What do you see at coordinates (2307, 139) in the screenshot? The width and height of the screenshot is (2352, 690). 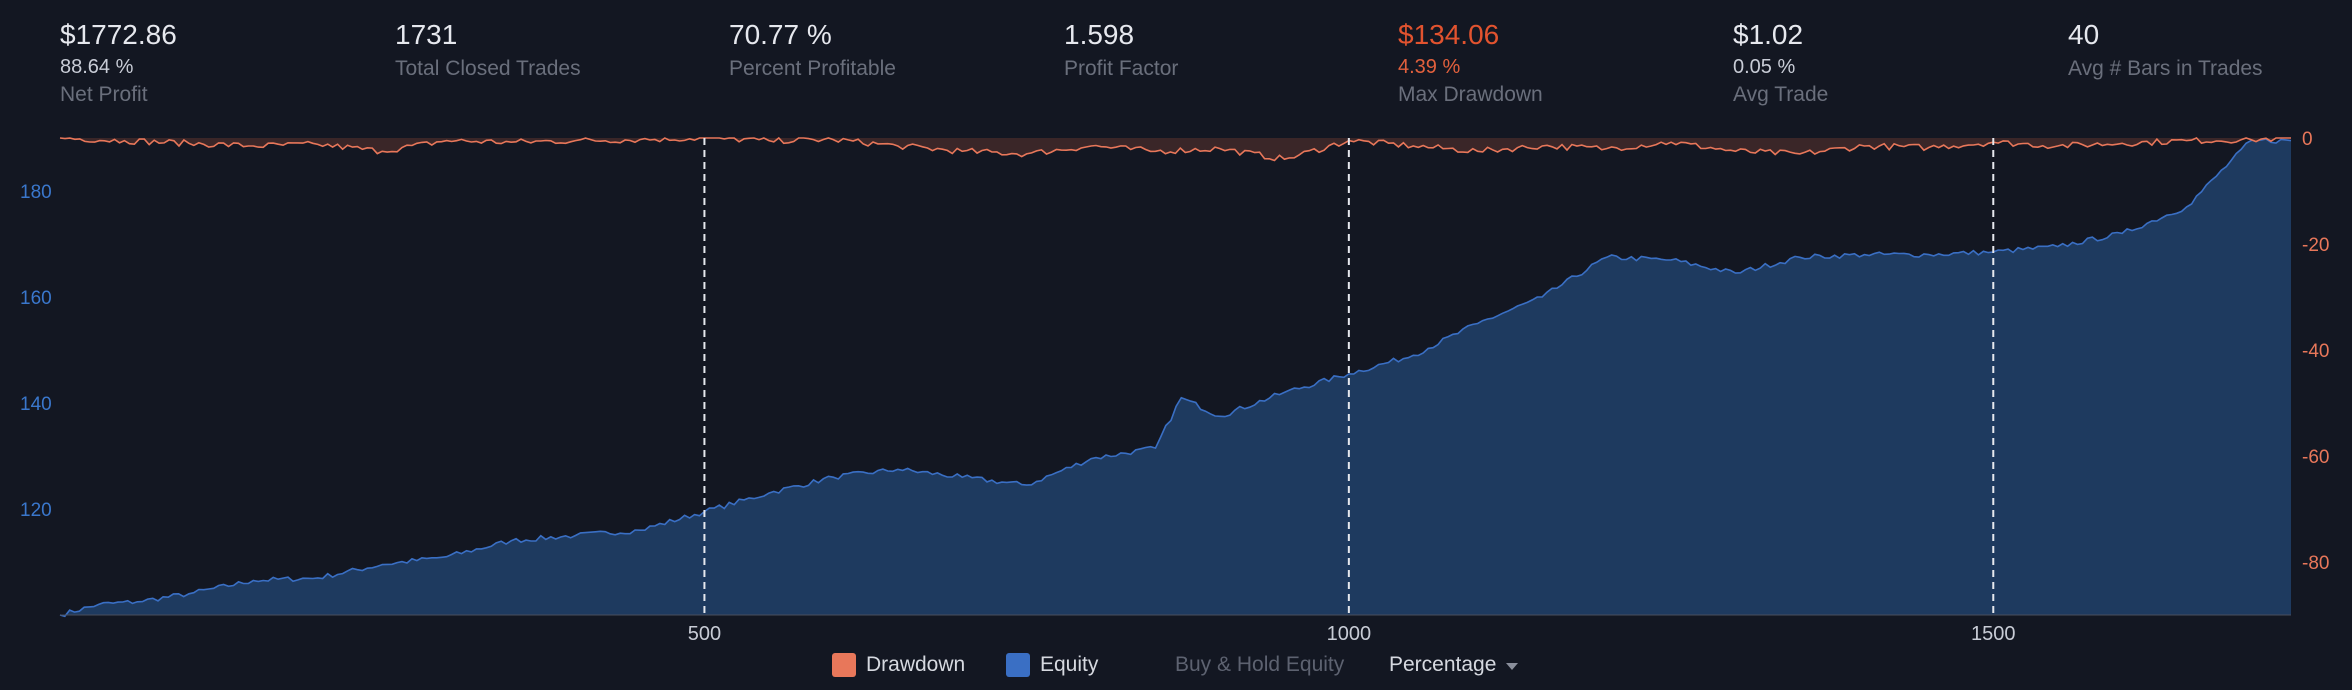 I see `right-axis-tick-label: 0` at bounding box center [2307, 139].